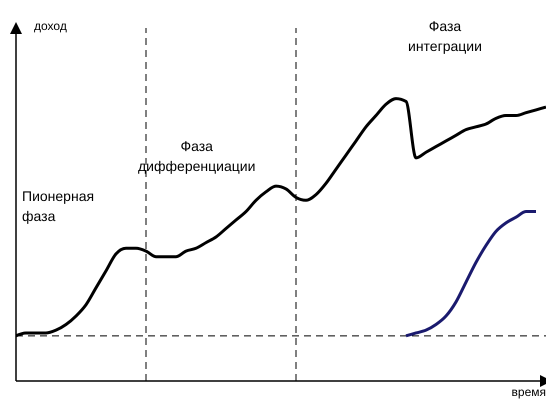  I want to click on text: доход, so click(50, 26).